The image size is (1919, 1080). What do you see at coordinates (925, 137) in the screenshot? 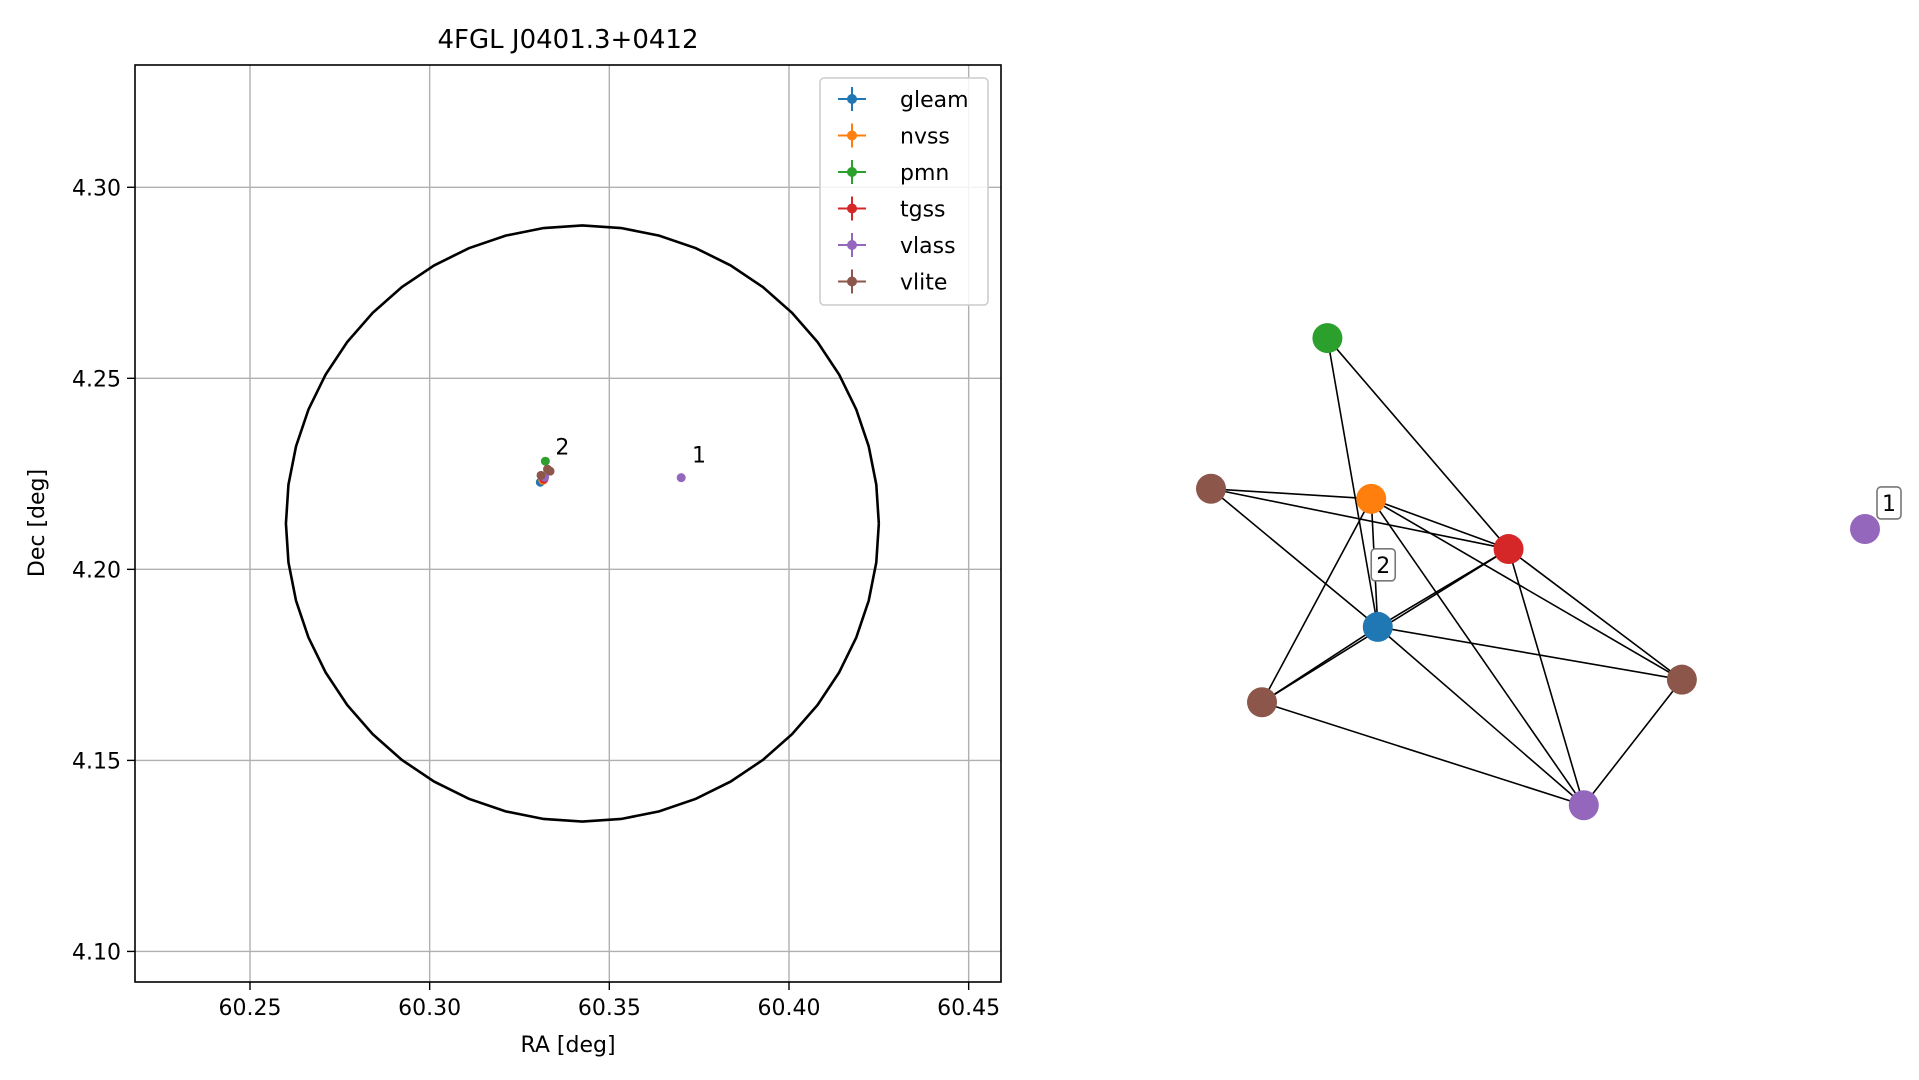
I see `legend-label-nvss: nvss` at bounding box center [925, 137].